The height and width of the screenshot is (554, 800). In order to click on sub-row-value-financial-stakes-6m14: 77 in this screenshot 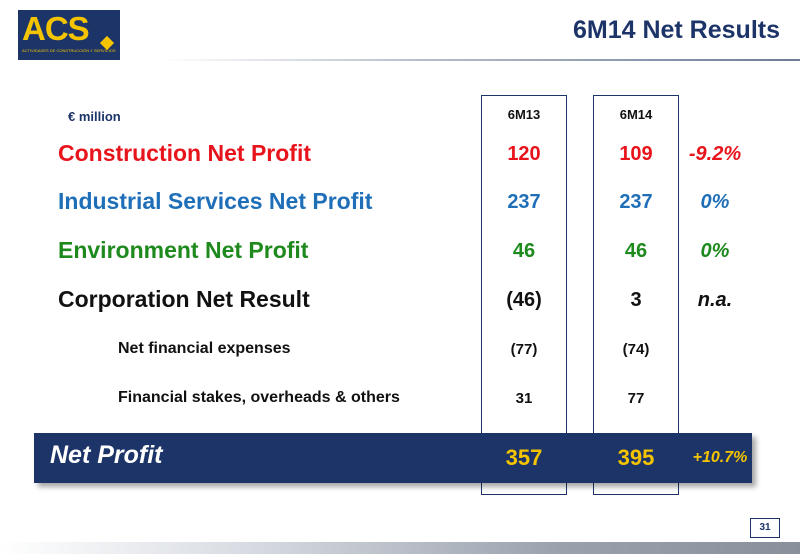, I will do `click(636, 398)`.